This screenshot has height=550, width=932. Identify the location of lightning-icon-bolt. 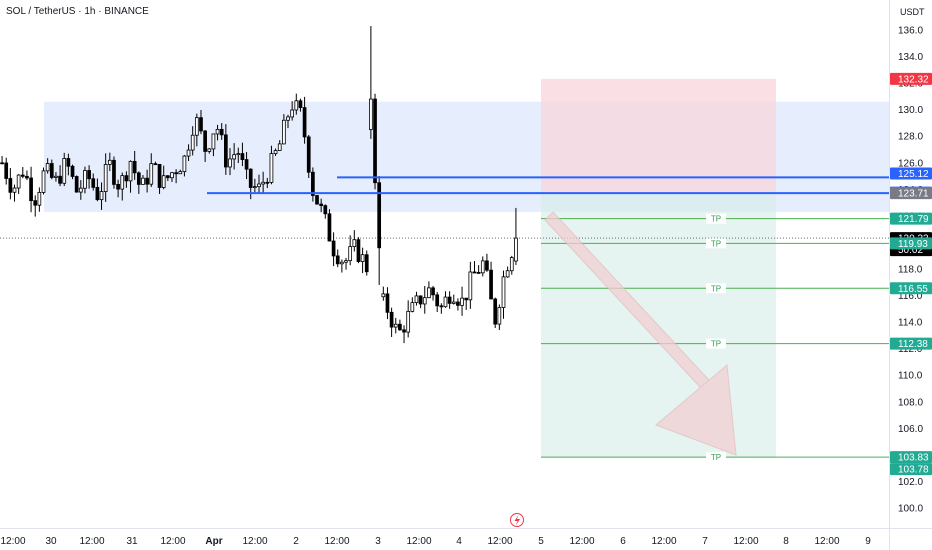
(517, 520).